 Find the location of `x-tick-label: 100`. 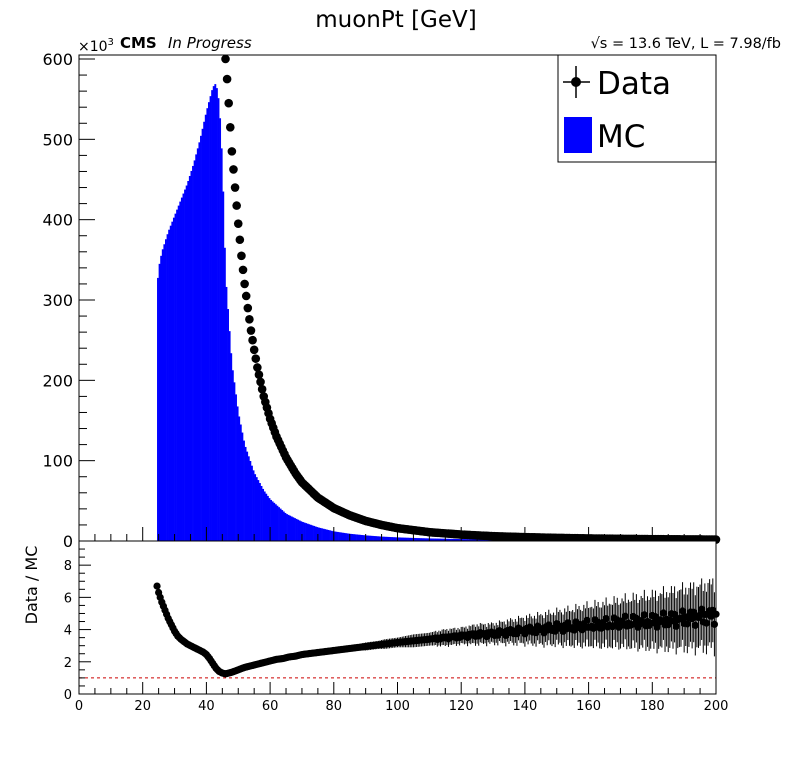

x-tick-label: 100 is located at coordinates (397, 706).